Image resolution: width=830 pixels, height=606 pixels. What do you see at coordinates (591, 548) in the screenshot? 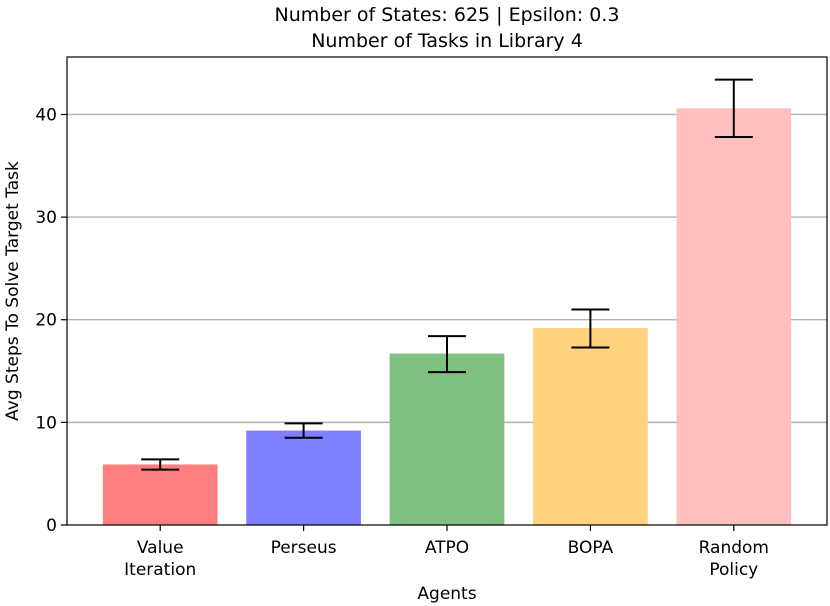
I see `x-tick-label: BOPA` at bounding box center [591, 548].